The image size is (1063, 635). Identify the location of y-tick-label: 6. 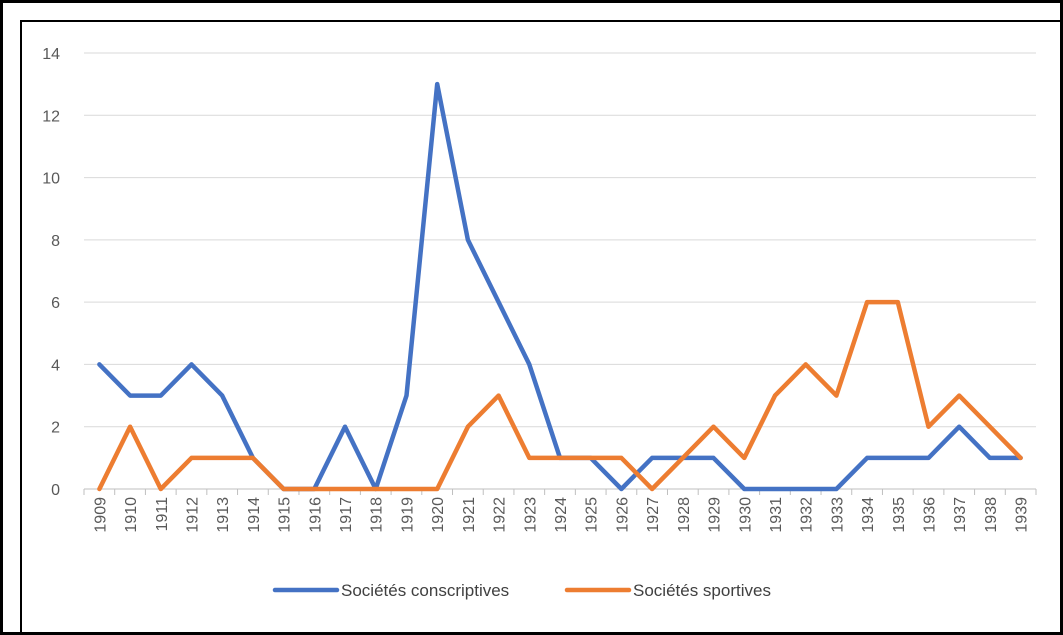
(55, 303).